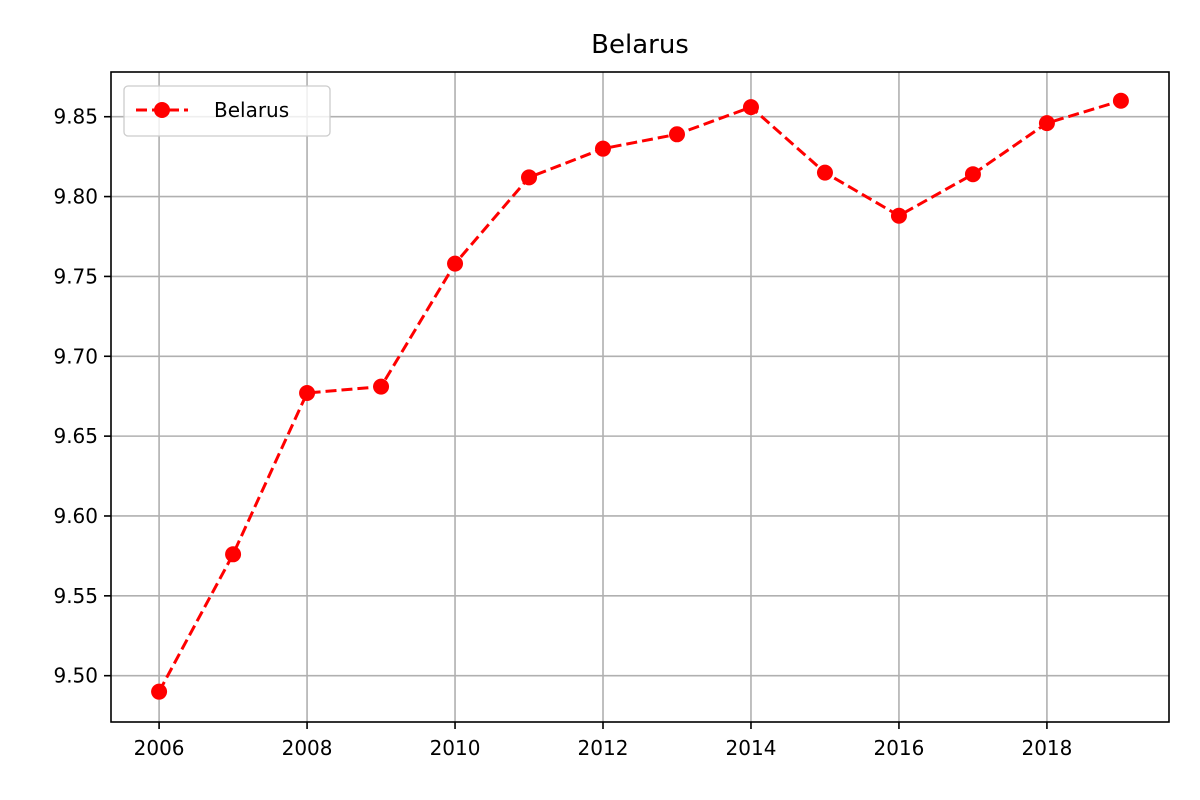 This screenshot has width=1200, height=800. Describe the element at coordinates (75, 436) in the screenshot. I see `y-tick-label: 9.65` at that location.